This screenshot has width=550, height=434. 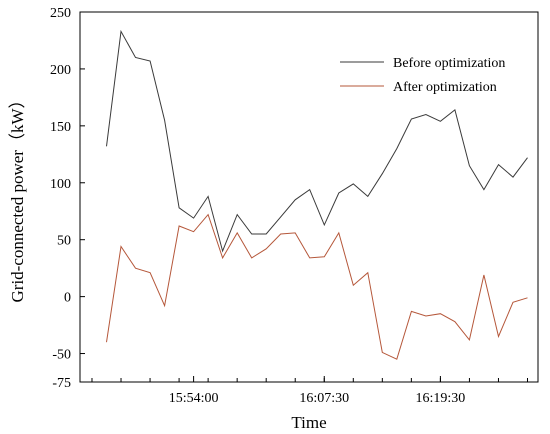 What do you see at coordinates (445, 87) in the screenshot?
I see `legend-label: After optimization` at bounding box center [445, 87].